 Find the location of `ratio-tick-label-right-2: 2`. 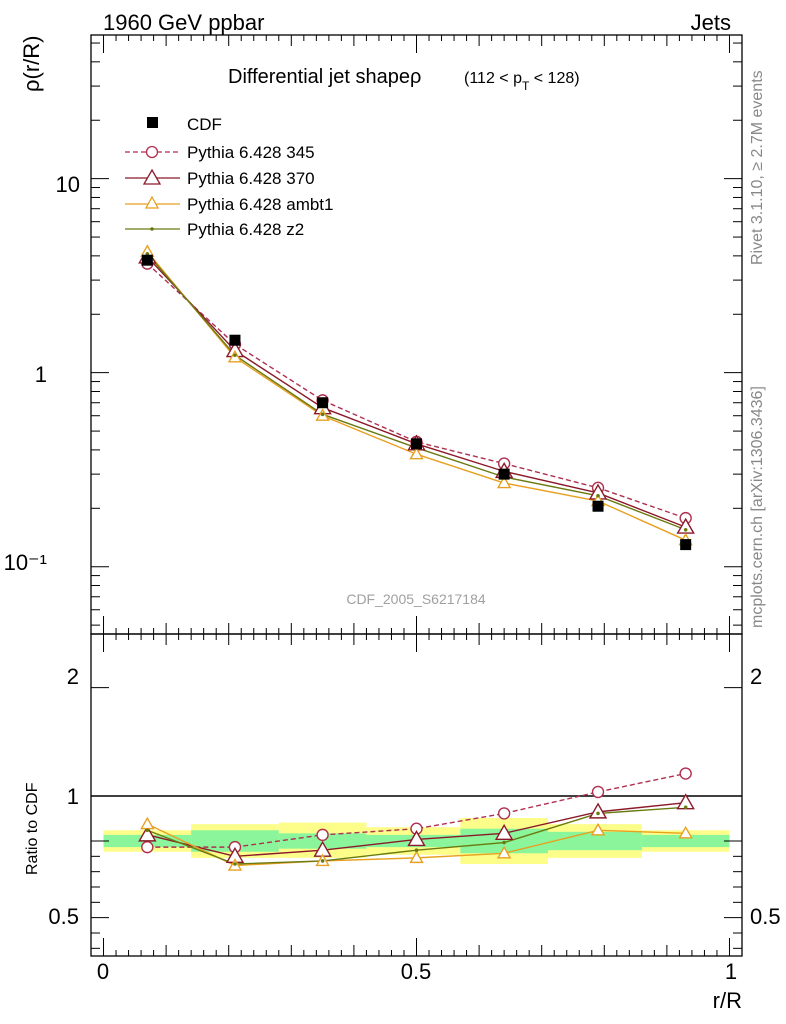

ratio-tick-label-right-2: 2 is located at coordinates (756, 676).